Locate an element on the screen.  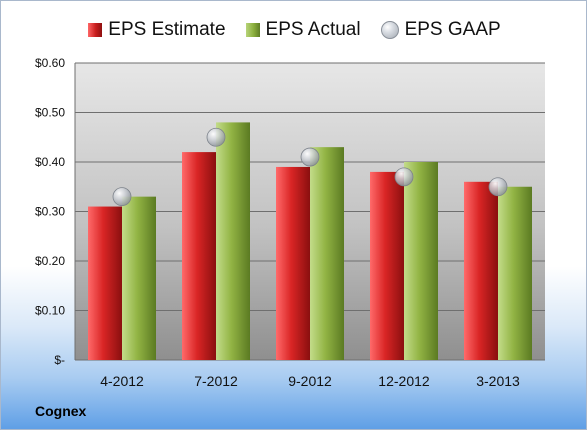
legend-item-actual: EPS Actual is located at coordinates (303, 30).